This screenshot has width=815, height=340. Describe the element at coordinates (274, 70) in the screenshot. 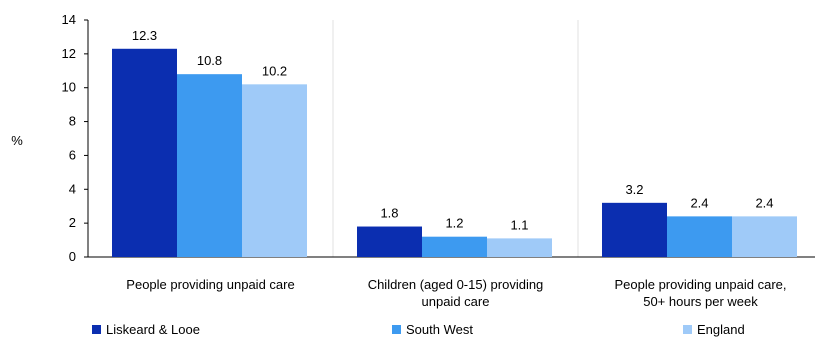

I see `data-label: 10.2` at that location.